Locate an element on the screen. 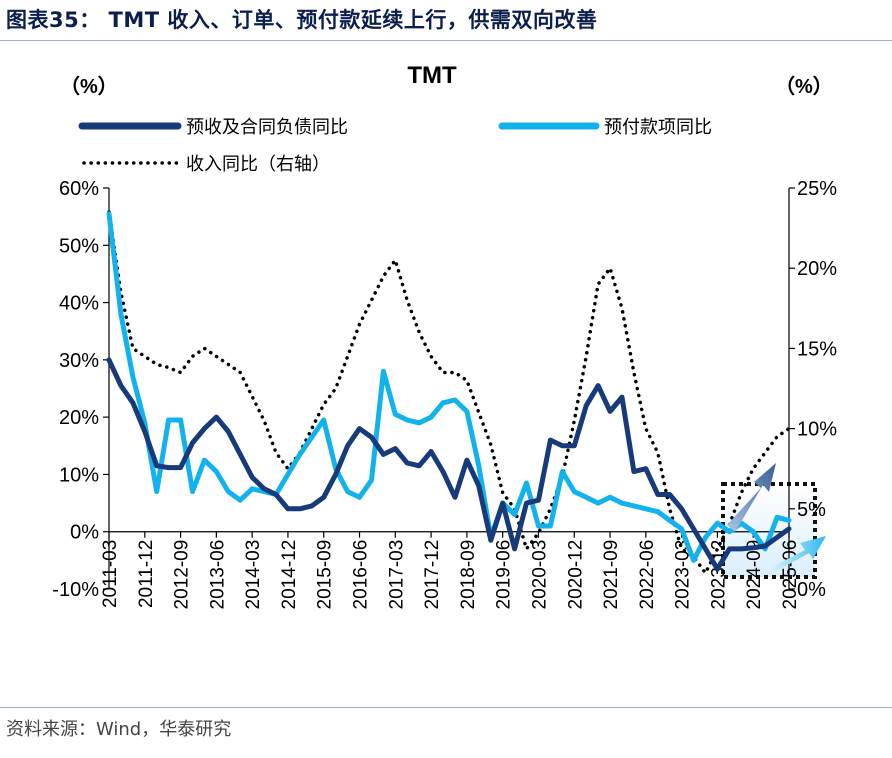 The height and width of the screenshot is (758, 892). legend-label-prepayments: 预付款项同比 is located at coordinates (658, 127).